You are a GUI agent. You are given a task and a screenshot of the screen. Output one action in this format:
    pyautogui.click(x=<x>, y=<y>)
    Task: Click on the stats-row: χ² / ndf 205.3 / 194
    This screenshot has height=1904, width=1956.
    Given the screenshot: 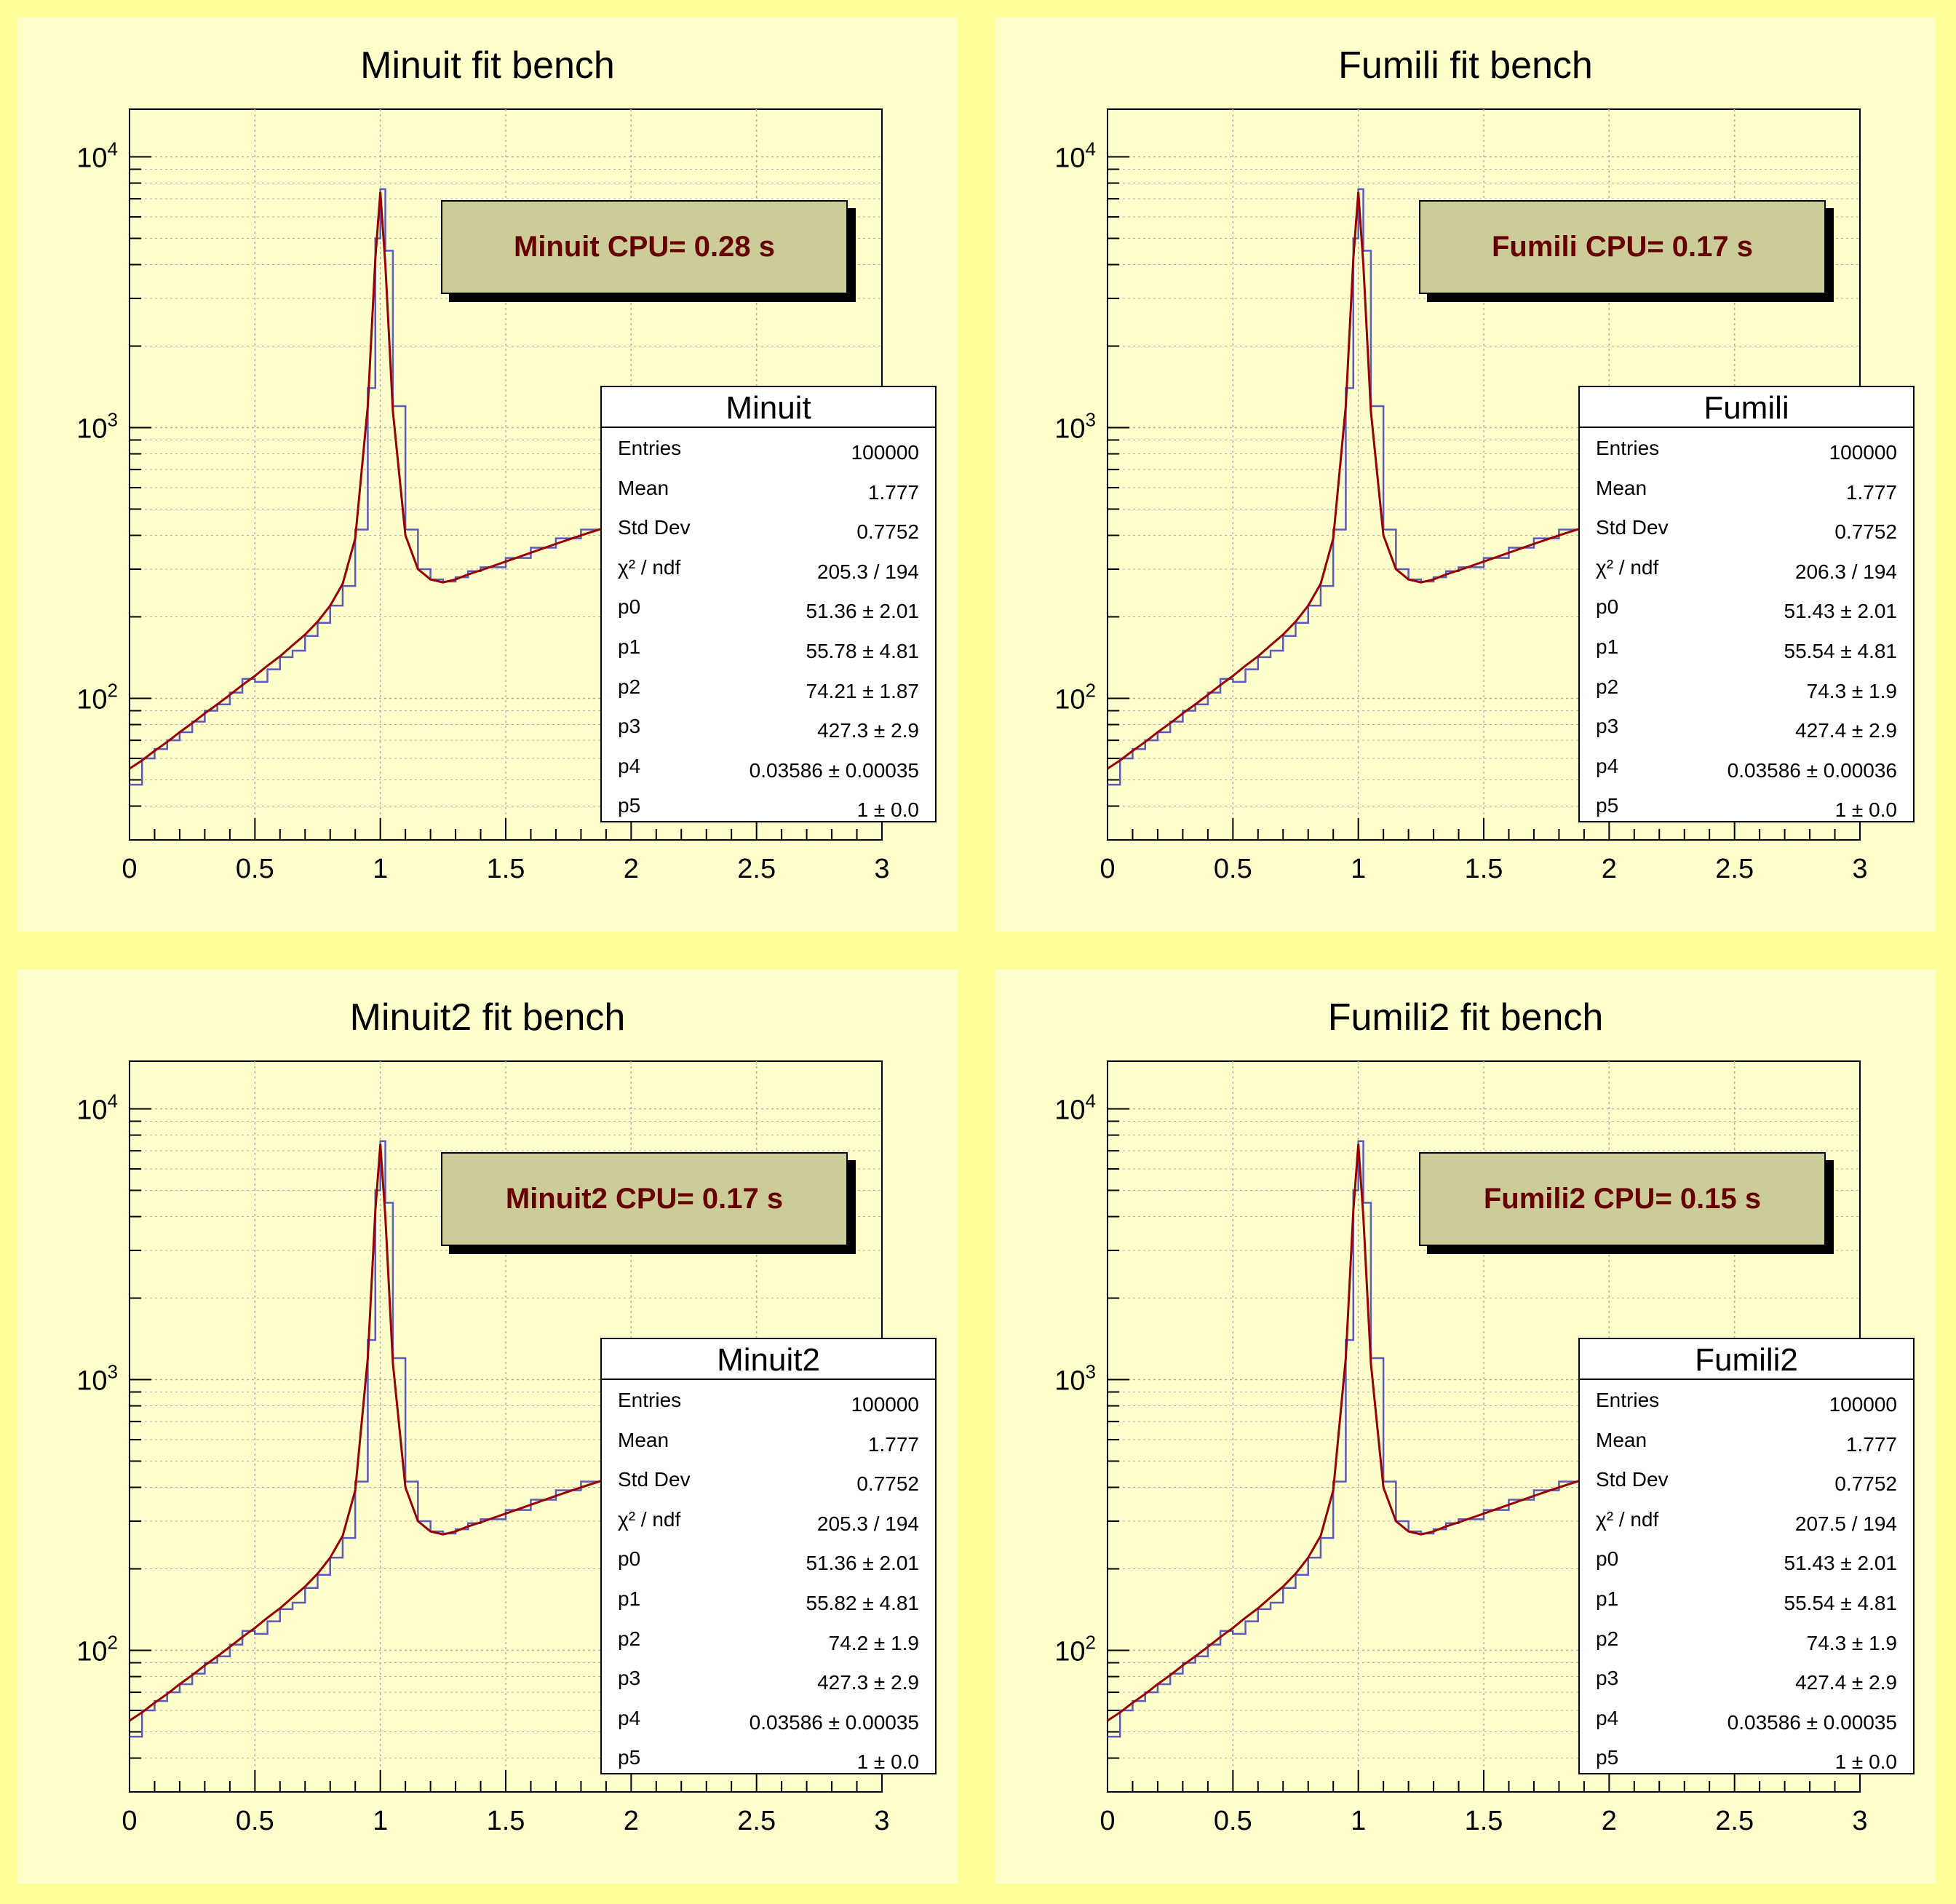 What is the action you would take?
    pyautogui.click(x=768, y=567)
    